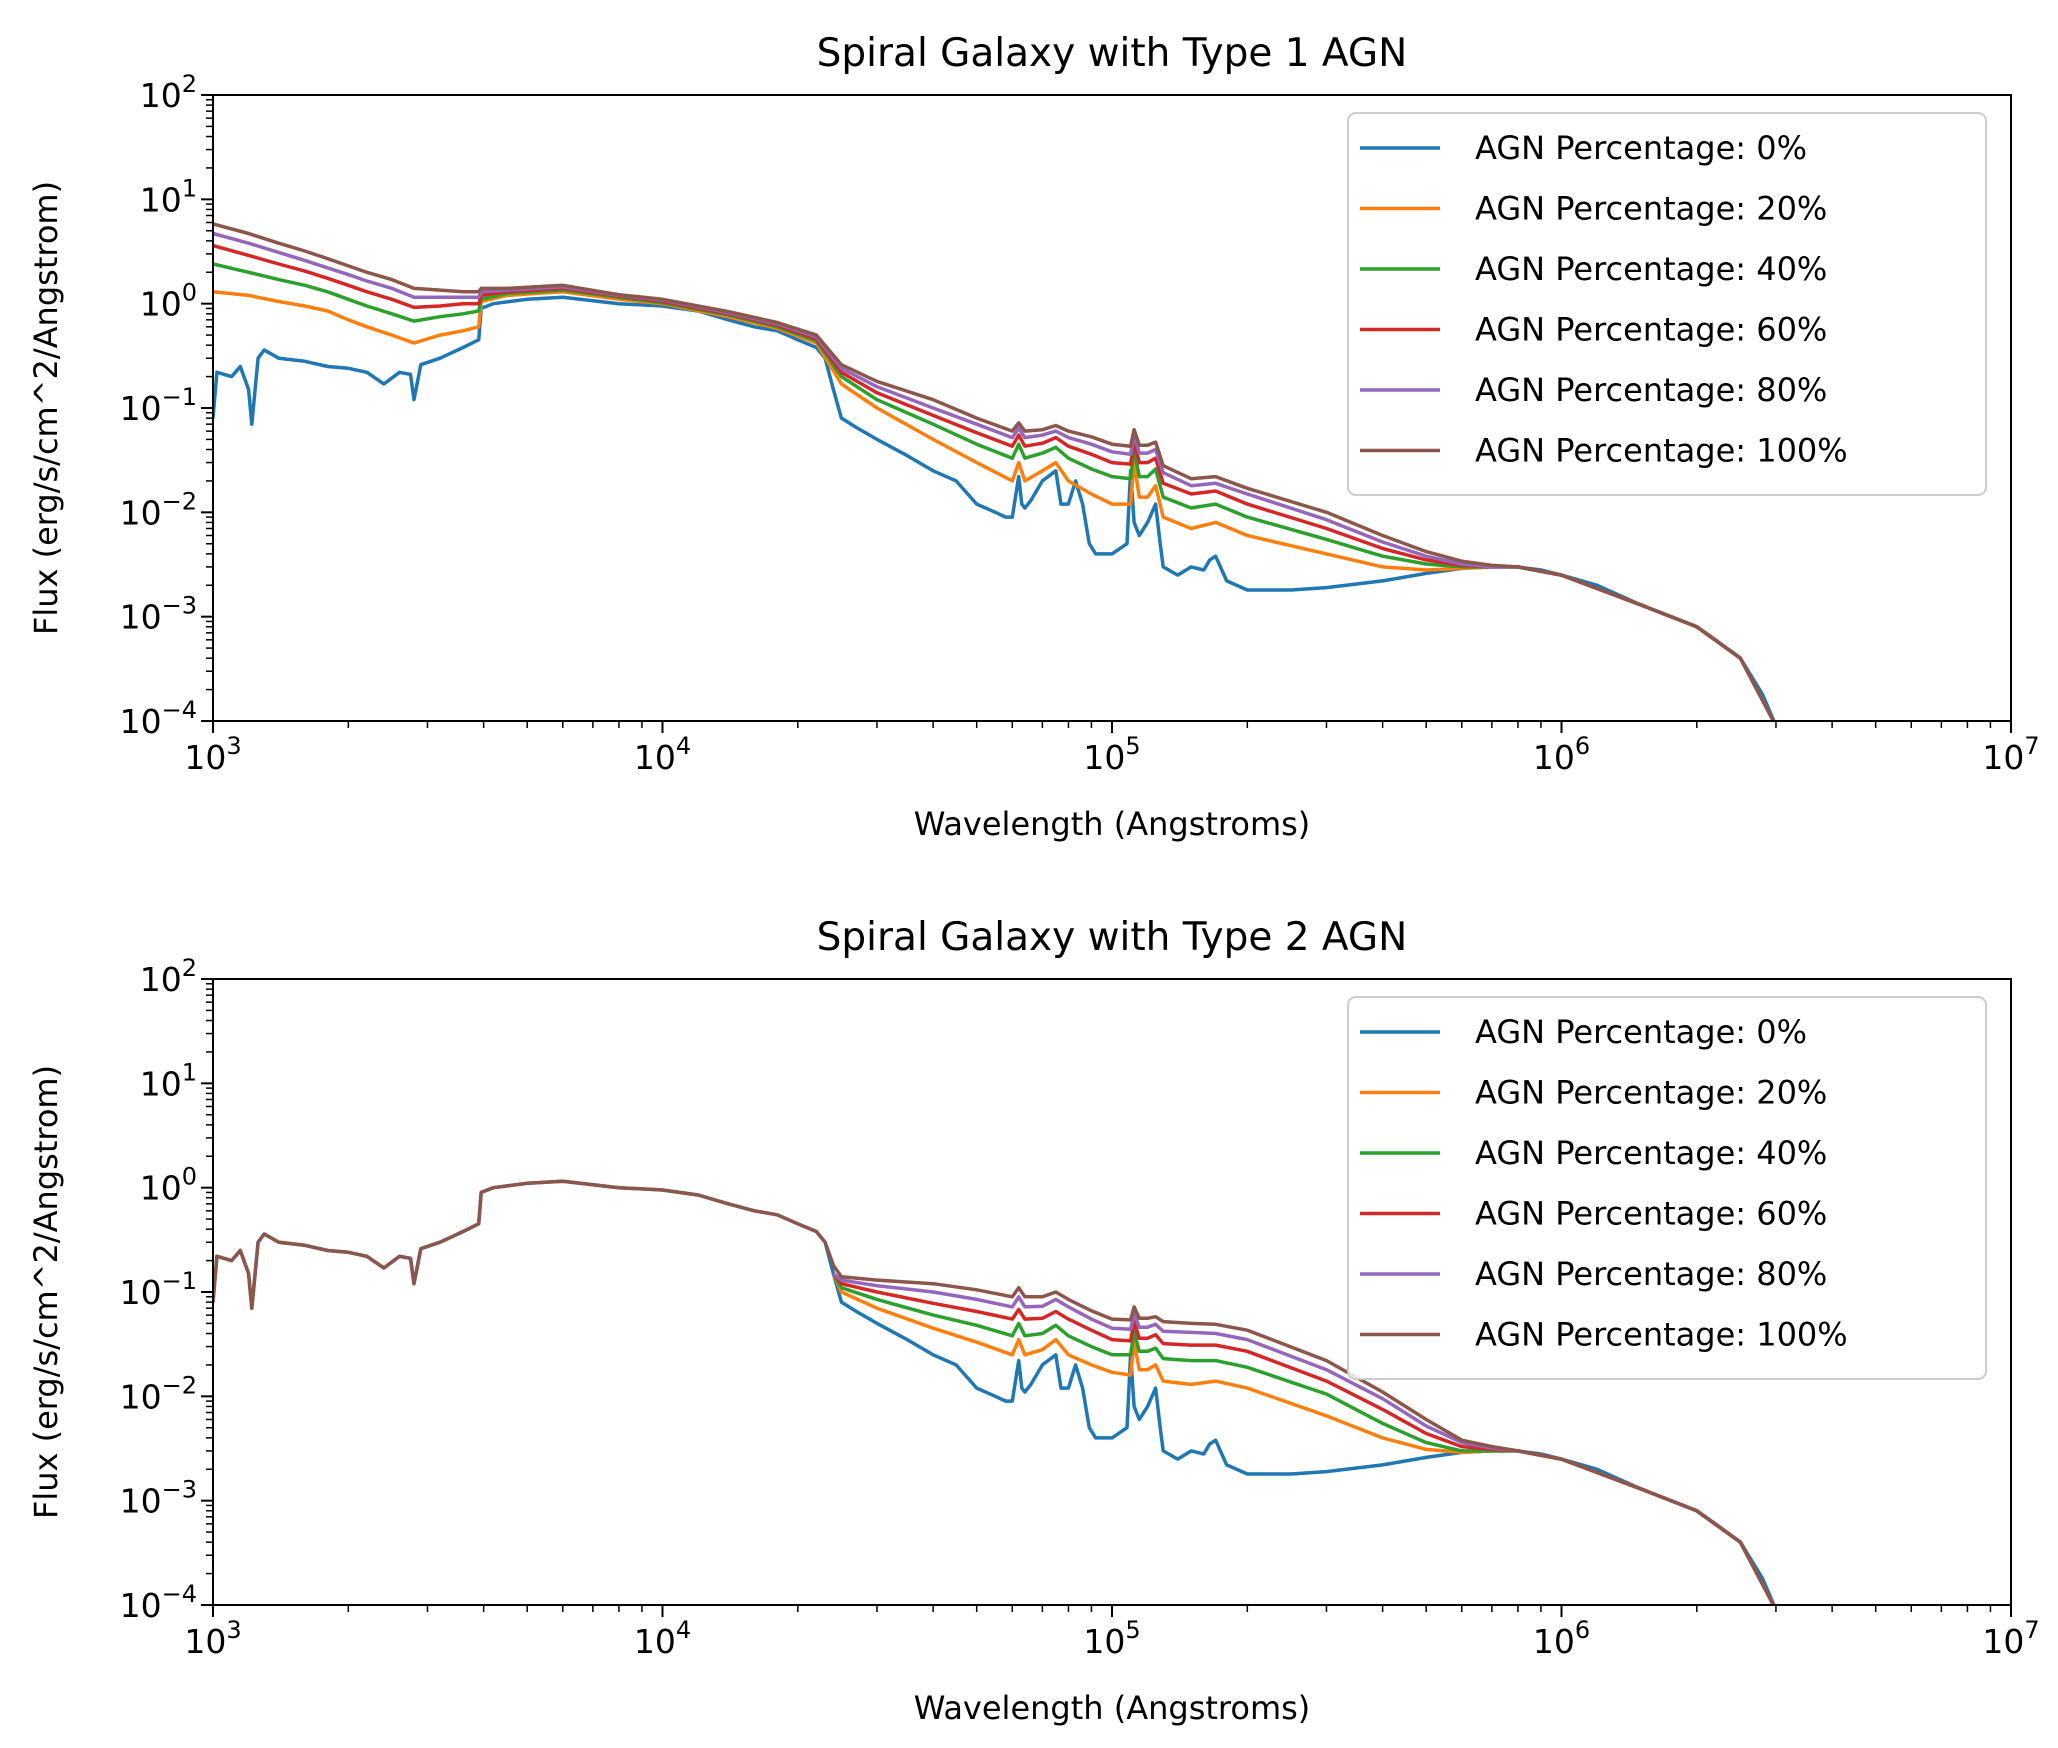 The image size is (2058, 1748). What do you see at coordinates (1132, 746) in the screenshot?
I see `x-tick-exponent: 5` at bounding box center [1132, 746].